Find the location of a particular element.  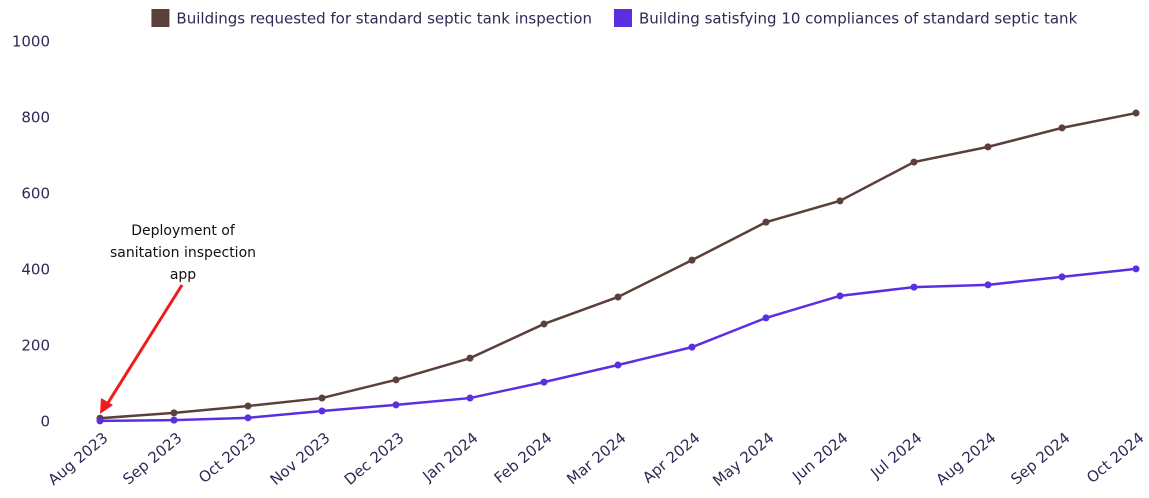

y-tick-label: 600 is located at coordinates (35, 194).